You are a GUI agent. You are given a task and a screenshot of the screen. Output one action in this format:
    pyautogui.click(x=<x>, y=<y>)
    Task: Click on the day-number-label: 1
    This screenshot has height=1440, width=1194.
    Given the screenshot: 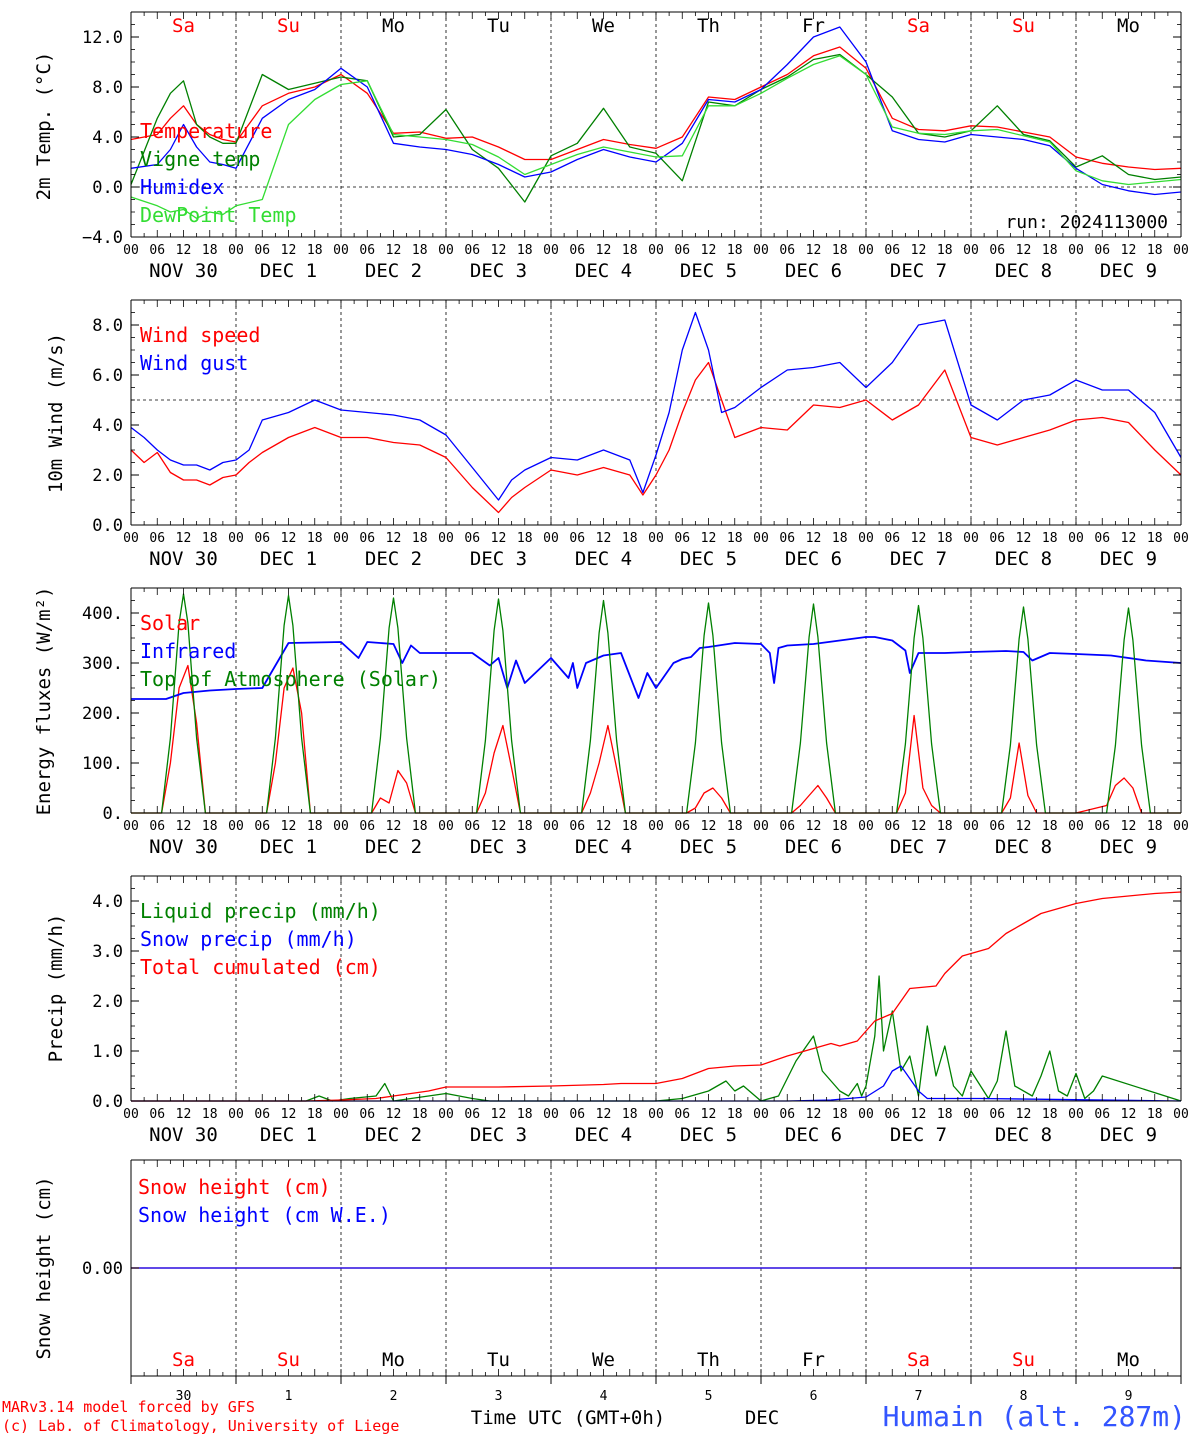 What is the action you would take?
    pyautogui.click(x=289, y=1396)
    